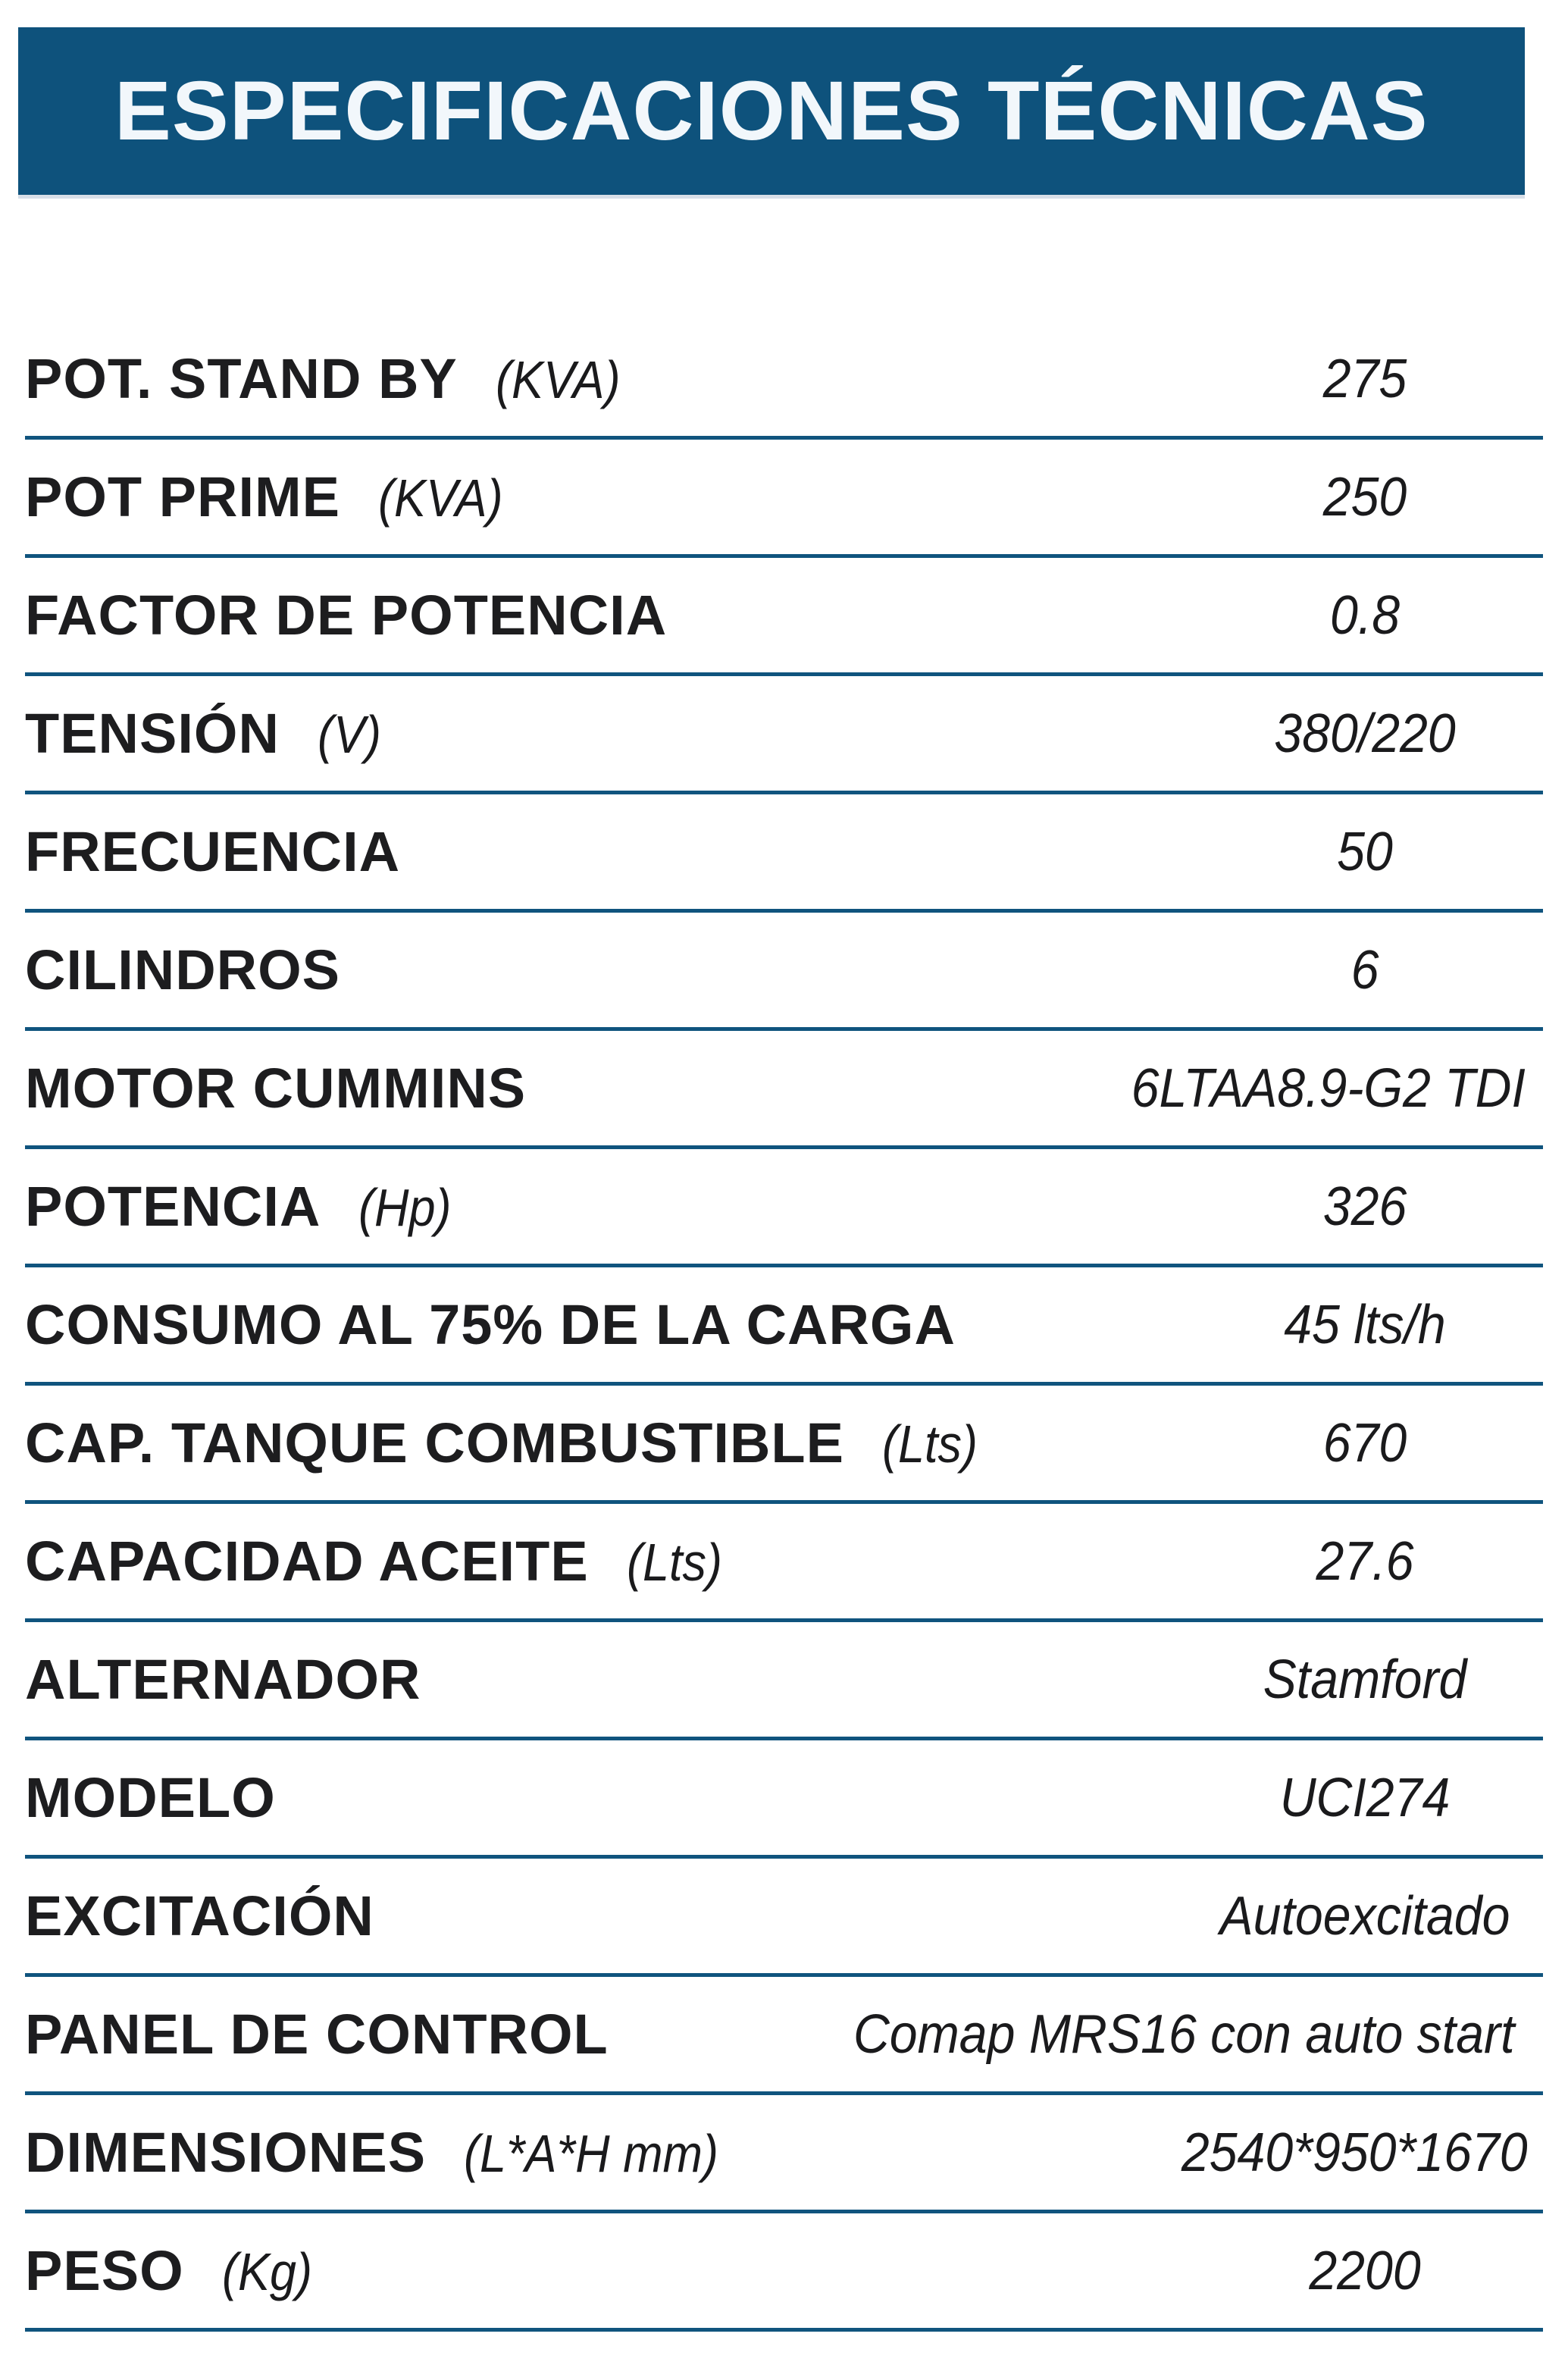 Image resolution: width=1568 pixels, height=2365 pixels. What do you see at coordinates (591, 2153) in the screenshot?
I see `row-unit: (L*A*H mm)` at bounding box center [591, 2153].